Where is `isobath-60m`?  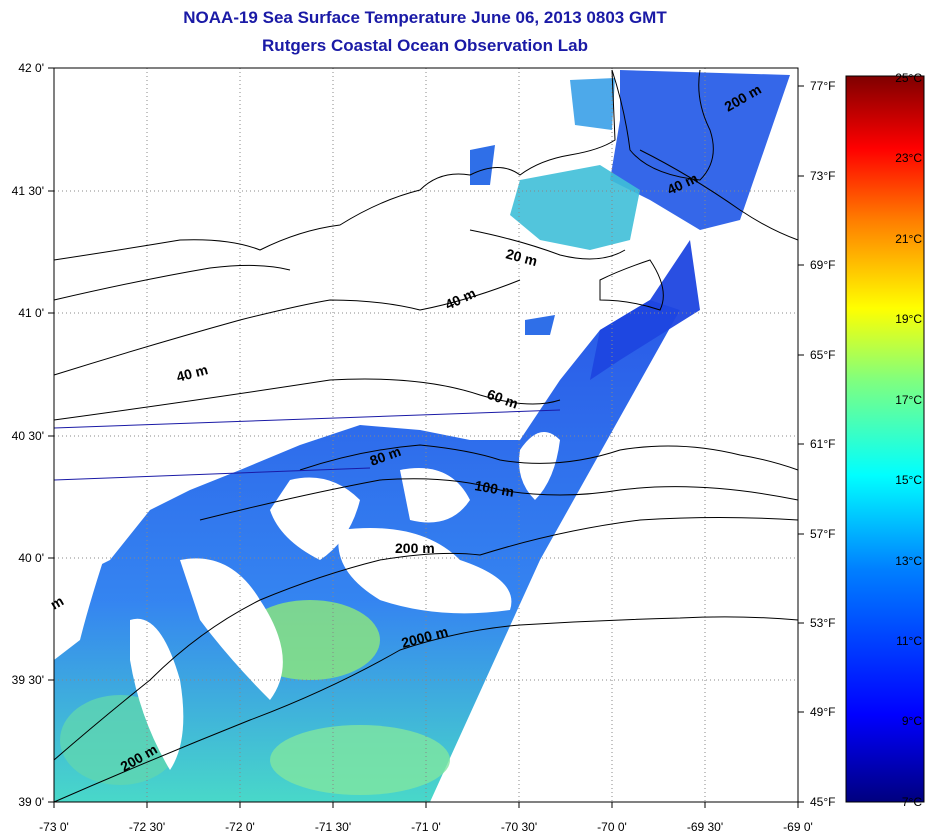 isobath-60m is located at coordinates (307, 399).